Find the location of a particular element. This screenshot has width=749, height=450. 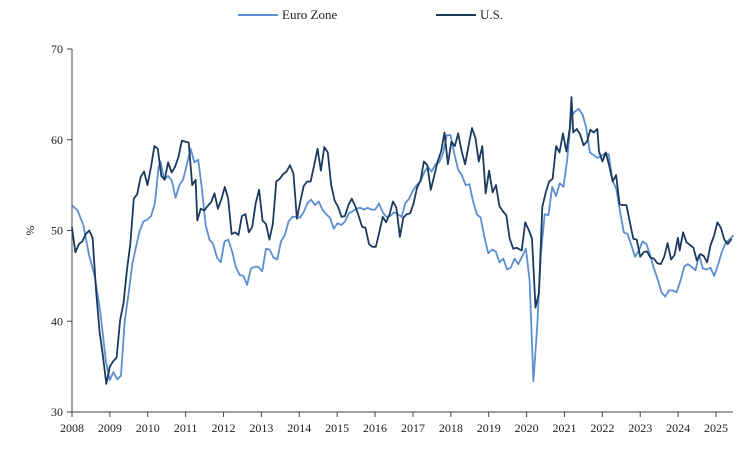

y-axis-label: % is located at coordinates (30, 231).